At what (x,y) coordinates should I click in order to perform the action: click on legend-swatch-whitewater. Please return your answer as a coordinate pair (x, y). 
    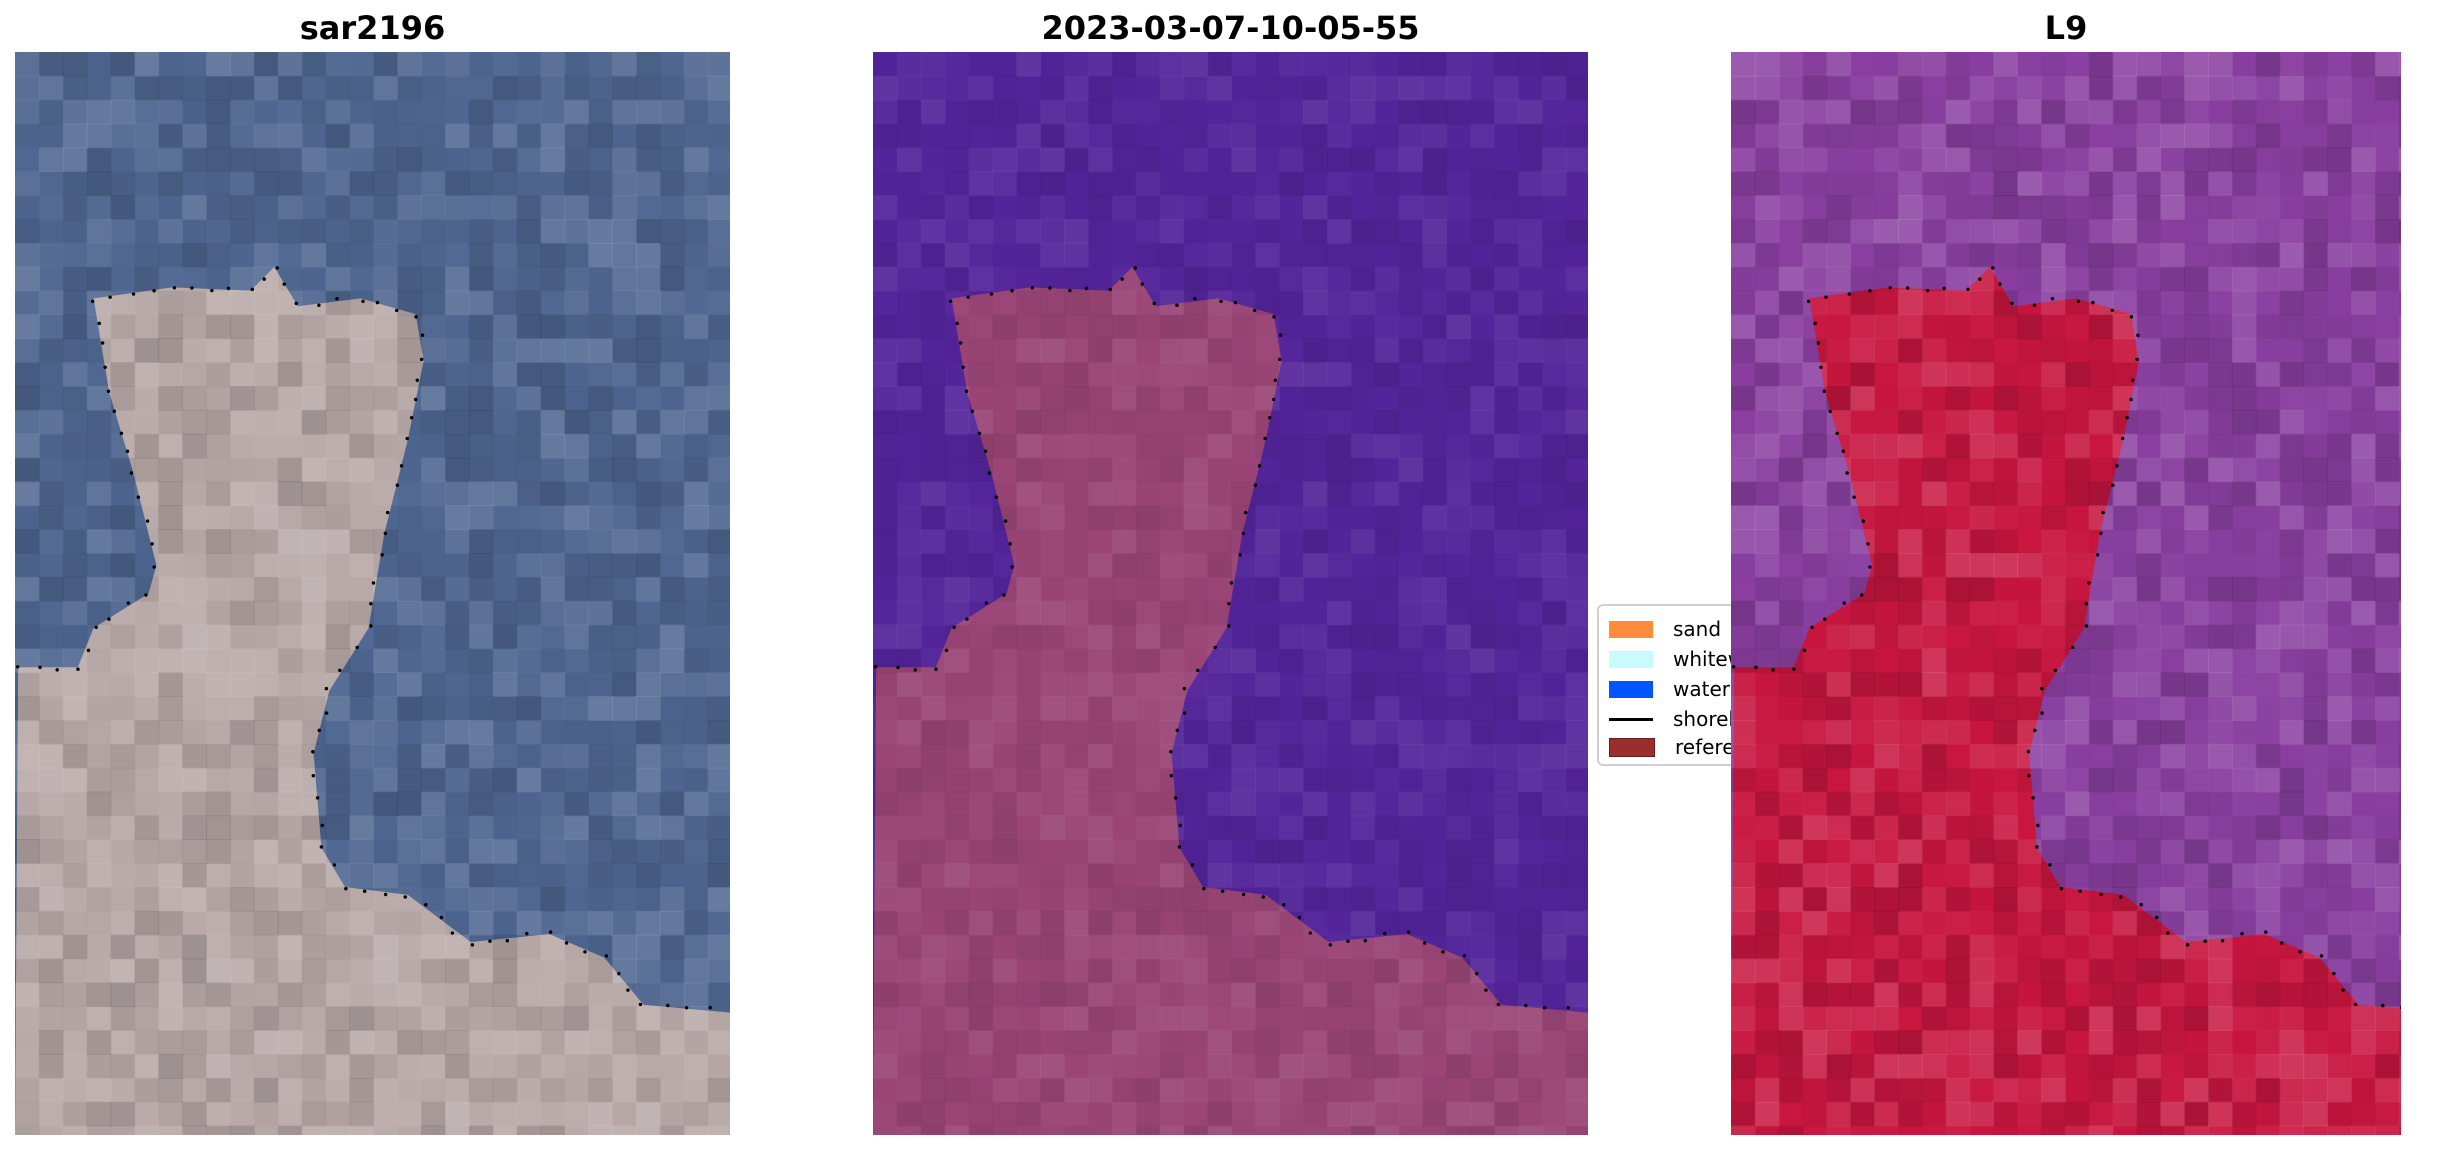
    Looking at the image, I should click on (1631, 659).